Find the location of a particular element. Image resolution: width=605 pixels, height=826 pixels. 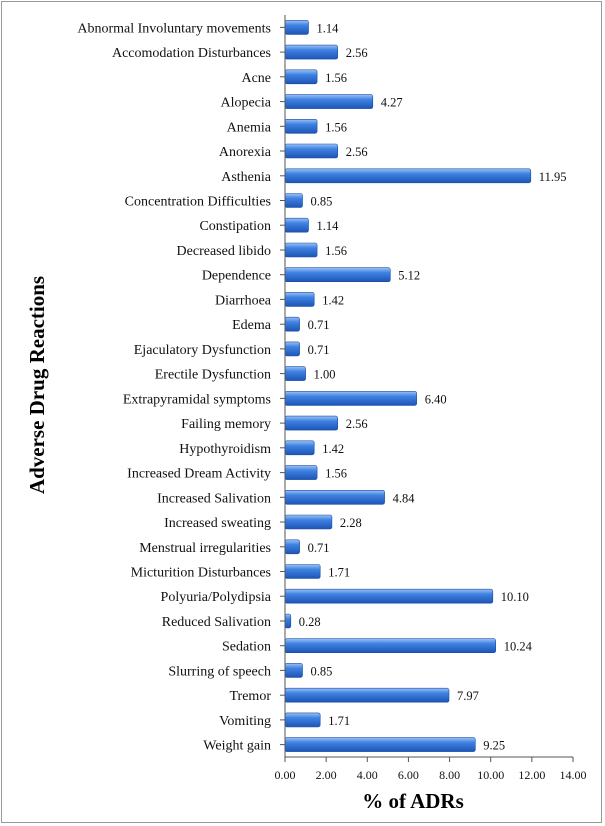

value-label: 11.95 is located at coordinates (553, 177).